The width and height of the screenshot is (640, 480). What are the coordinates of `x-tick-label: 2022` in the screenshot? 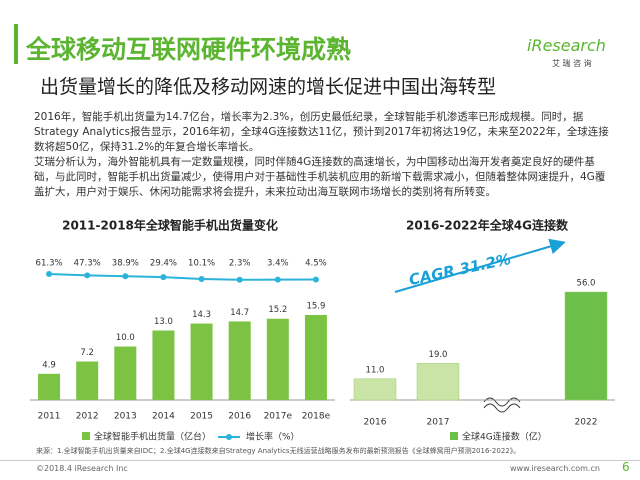 It's located at (586, 423).